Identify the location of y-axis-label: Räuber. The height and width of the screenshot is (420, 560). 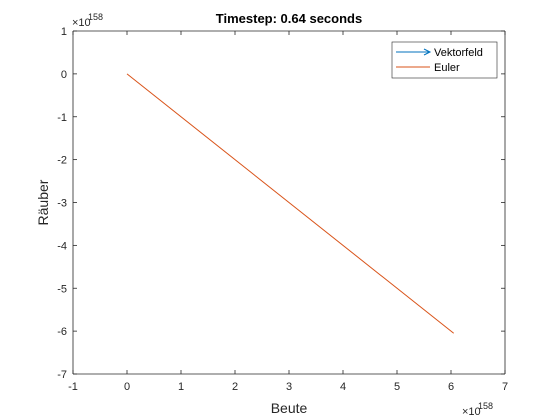
(43, 202).